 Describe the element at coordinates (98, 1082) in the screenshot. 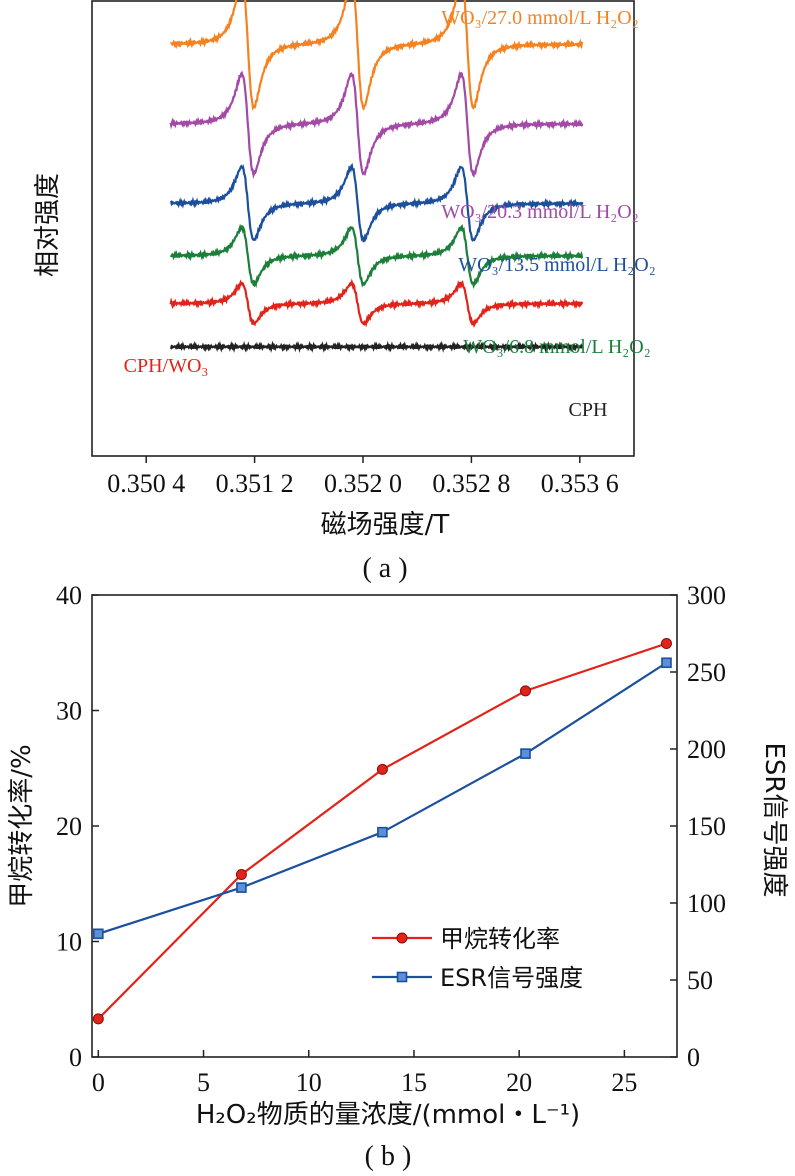

I see `x-tick-label-b: 0` at that location.